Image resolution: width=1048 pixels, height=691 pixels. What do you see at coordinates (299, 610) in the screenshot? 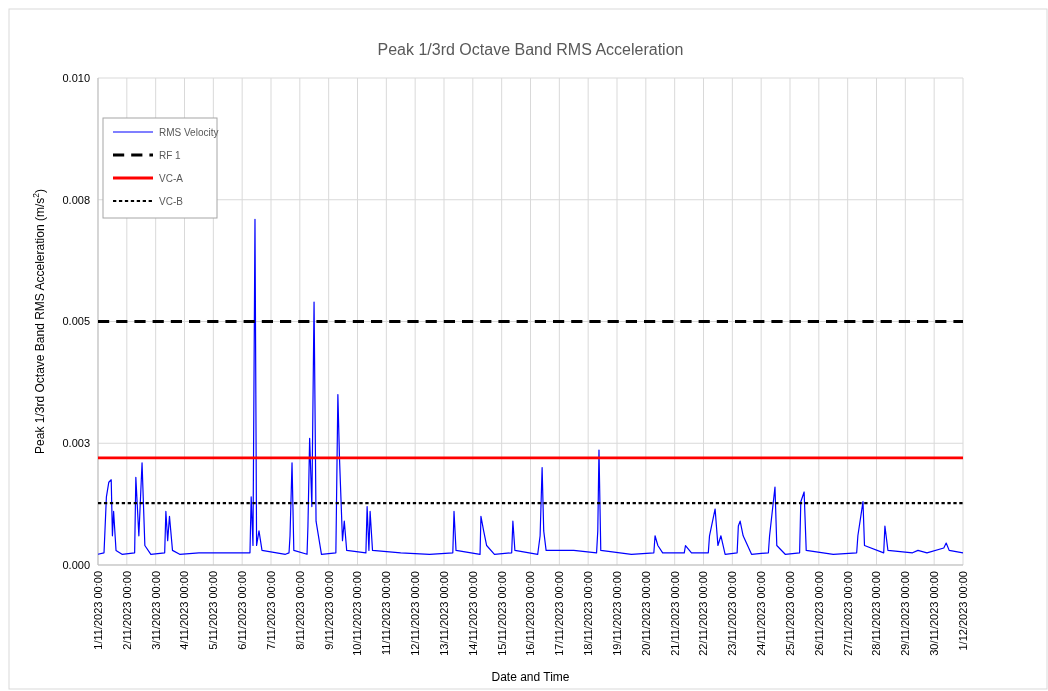
I see `x-tick-label: 8/11/2023 00:00` at bounding box center [299, 610].